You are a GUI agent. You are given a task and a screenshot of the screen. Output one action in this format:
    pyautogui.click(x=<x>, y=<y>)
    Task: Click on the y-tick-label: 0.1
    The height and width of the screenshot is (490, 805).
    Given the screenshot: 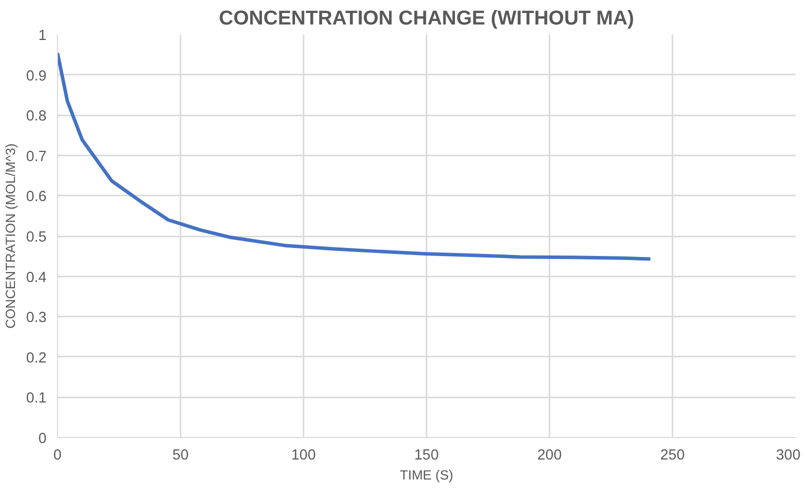 What is the action you would take?
    pyautogui.click(x=36, y=398)
    